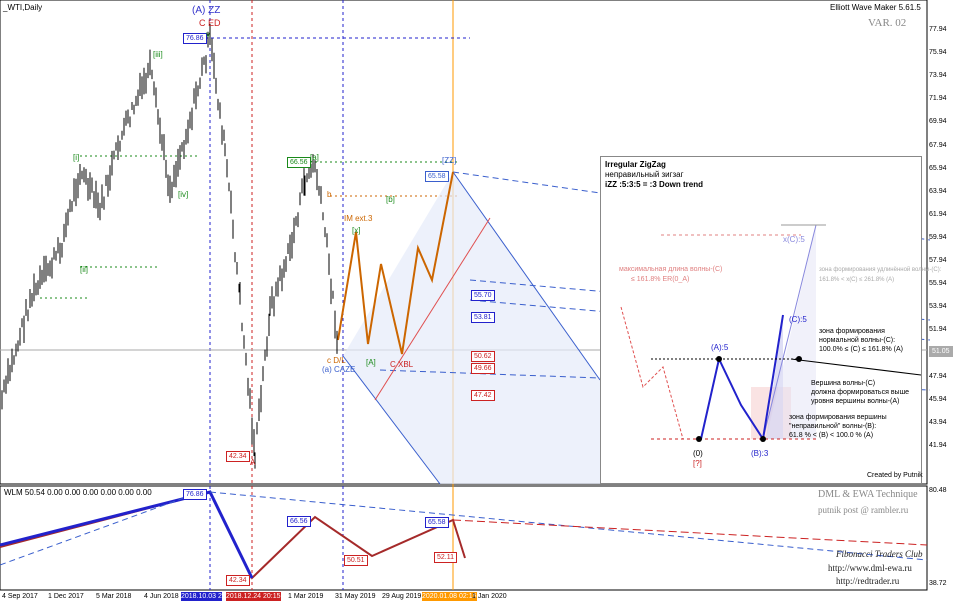 This screenshot has width=960, height=604. What do you see at coordinates (875, 7) in the screenshot?
I see `product-label: Elliott Wave Maker 5.61.5` at bounding box center [875, 7].